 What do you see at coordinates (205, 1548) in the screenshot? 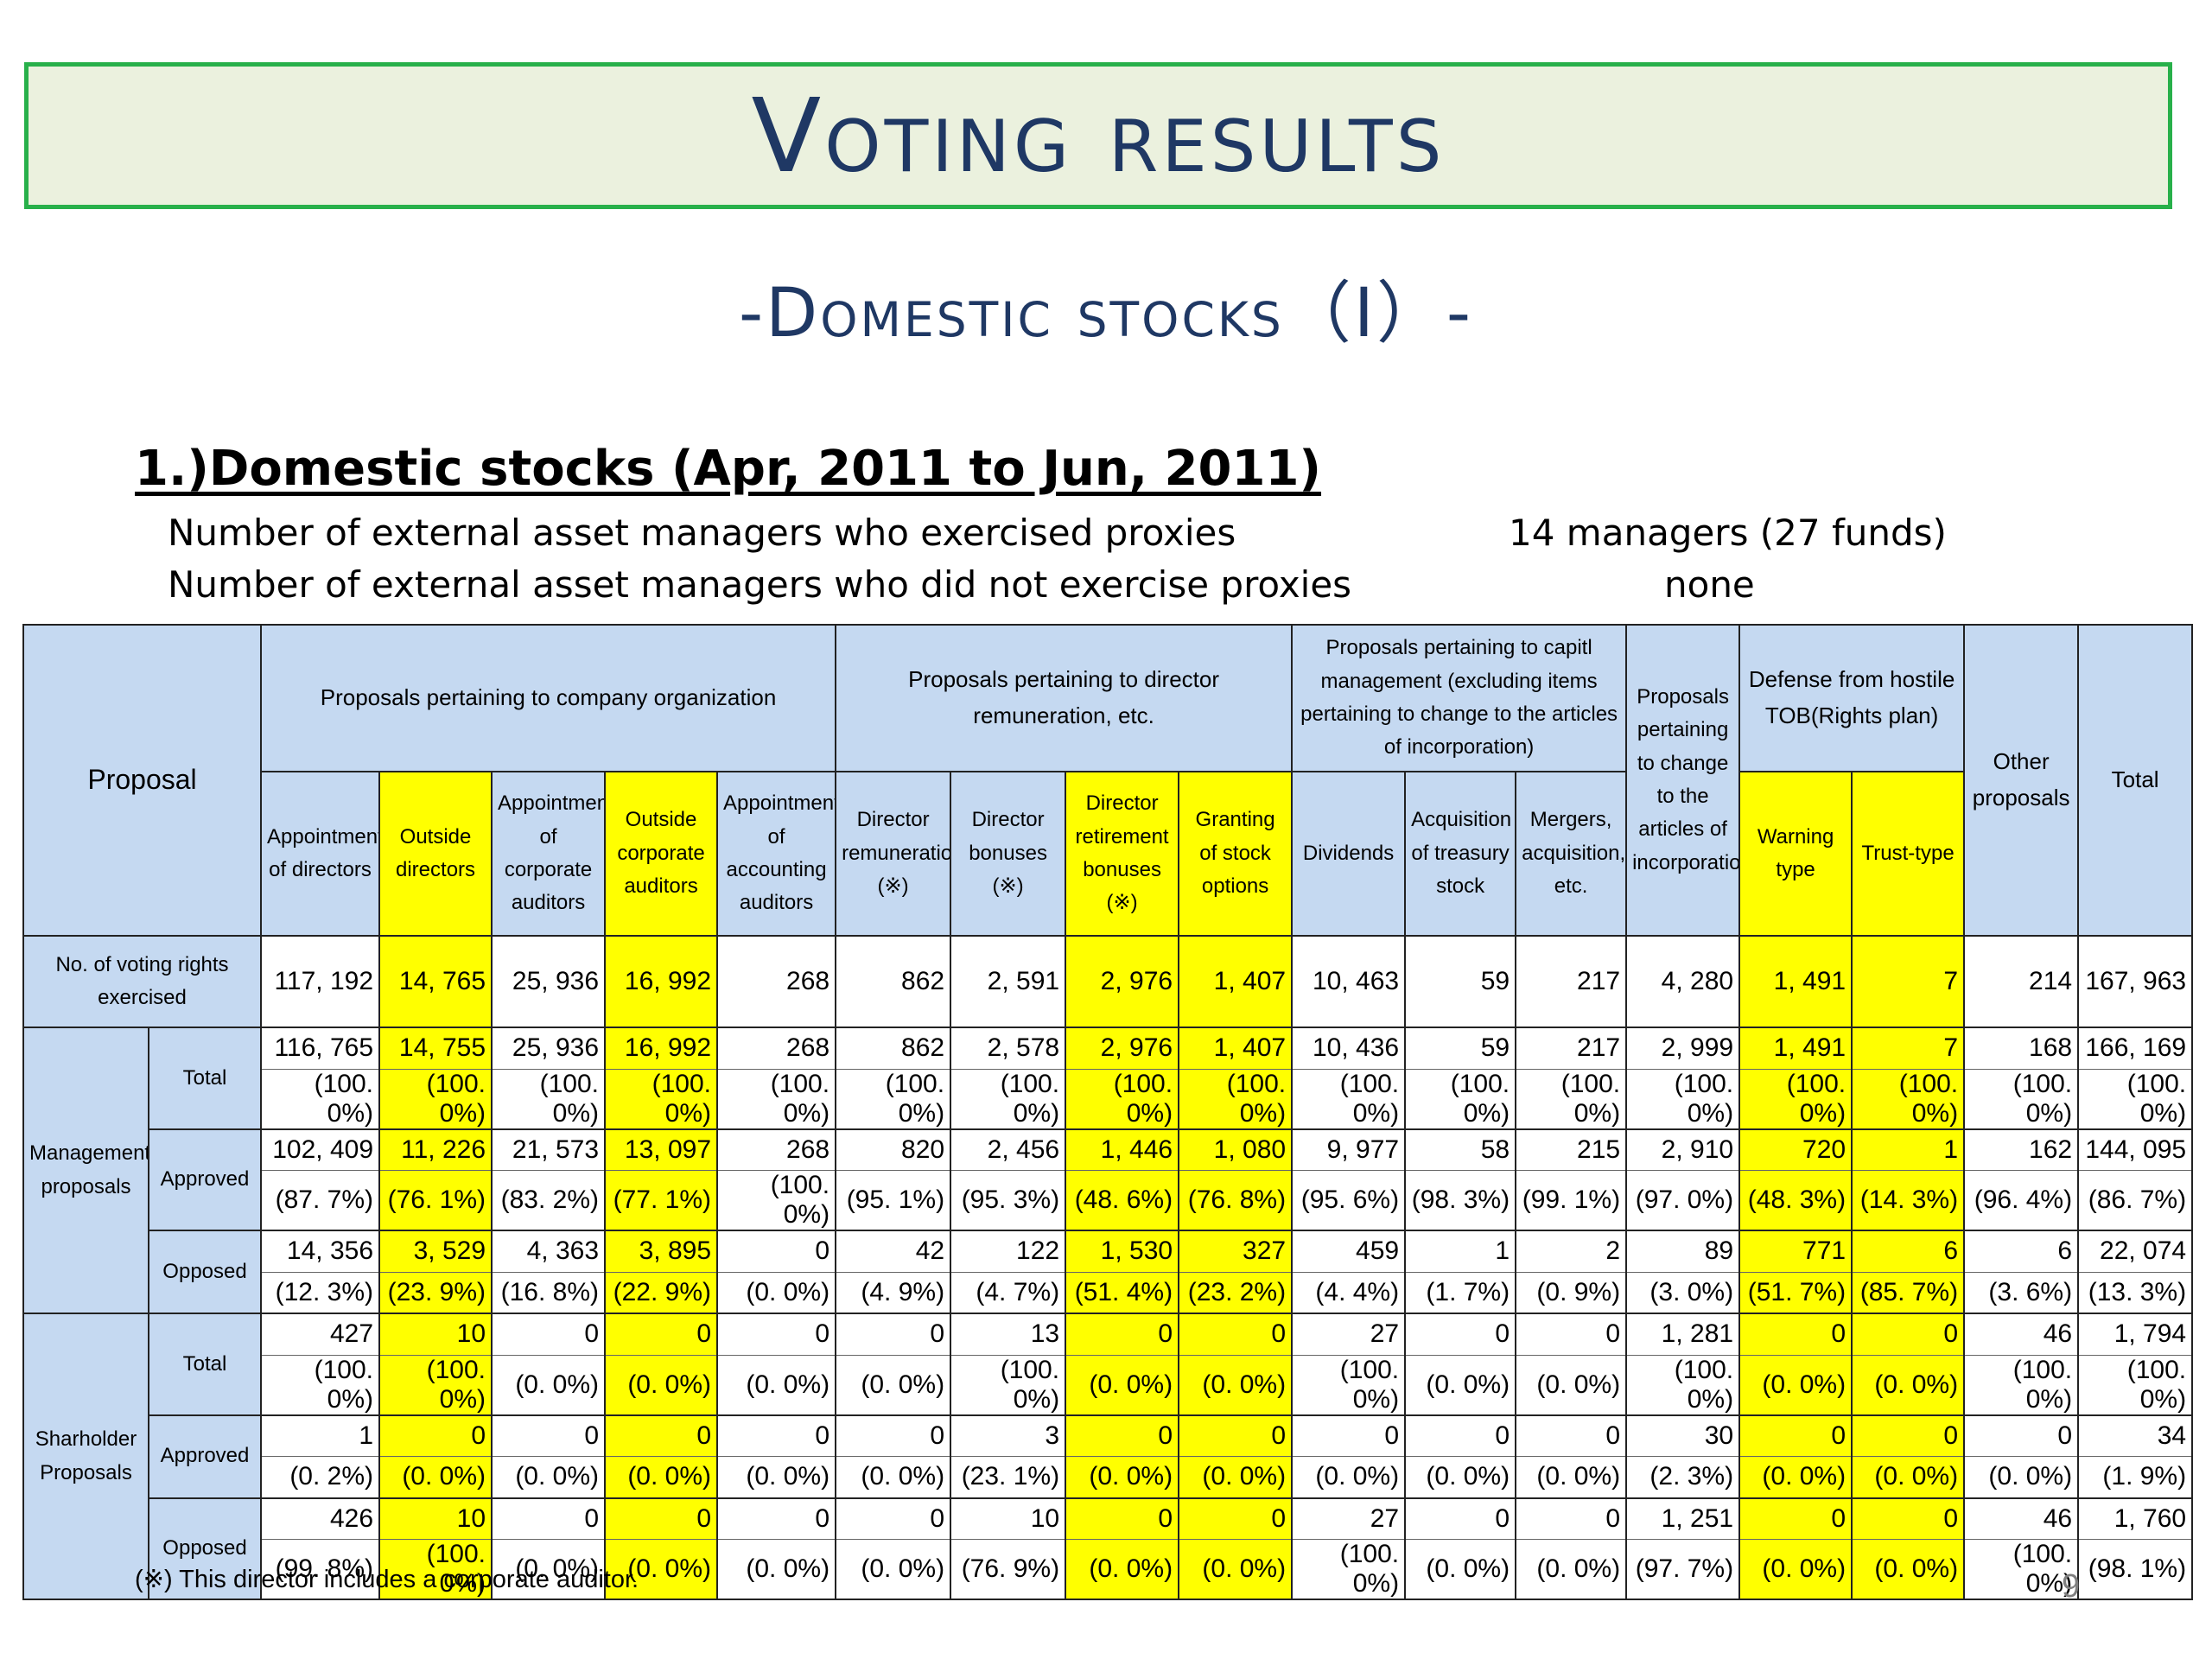
I see `row-label: Opposed` at bounding box center [205, 1548].